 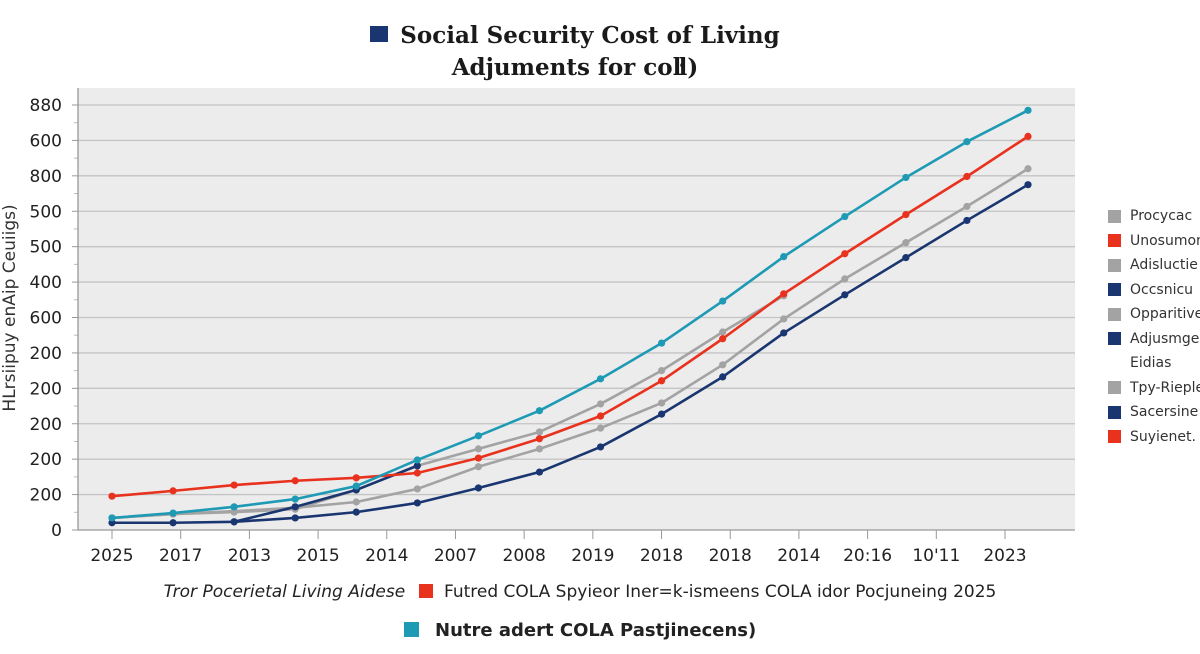 I want to click on bottom-legend-swatch-teal, so click(x=411, y=629).